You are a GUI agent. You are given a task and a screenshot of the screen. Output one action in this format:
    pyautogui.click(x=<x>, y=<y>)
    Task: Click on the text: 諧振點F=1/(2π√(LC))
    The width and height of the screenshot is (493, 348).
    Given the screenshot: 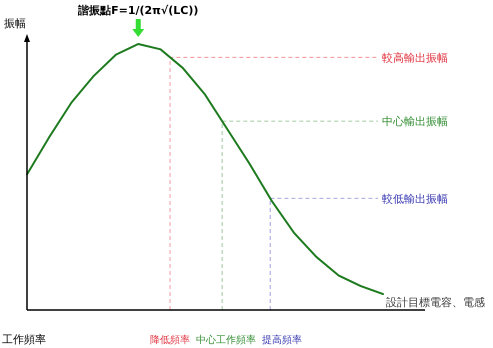 What is the action you would take?
    pyautogui.click(x=137, y=10)
    